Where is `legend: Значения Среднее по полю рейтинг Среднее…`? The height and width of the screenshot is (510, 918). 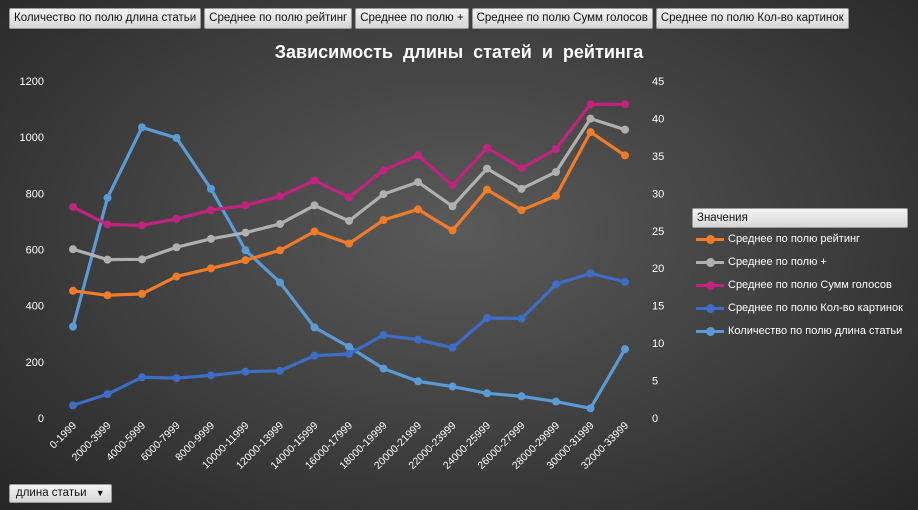 legend: Значения Среднее по полю рейтинг Среднее… is located at coordinates (800, 275).